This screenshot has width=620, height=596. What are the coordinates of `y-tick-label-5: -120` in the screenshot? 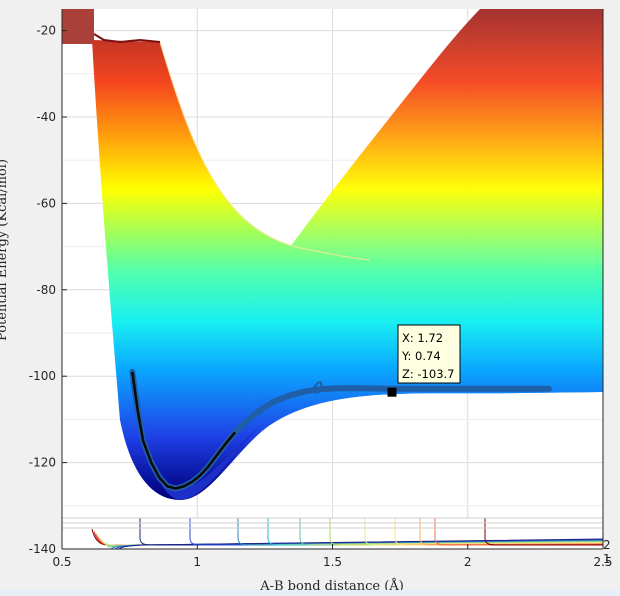 It's located at (42, 463).